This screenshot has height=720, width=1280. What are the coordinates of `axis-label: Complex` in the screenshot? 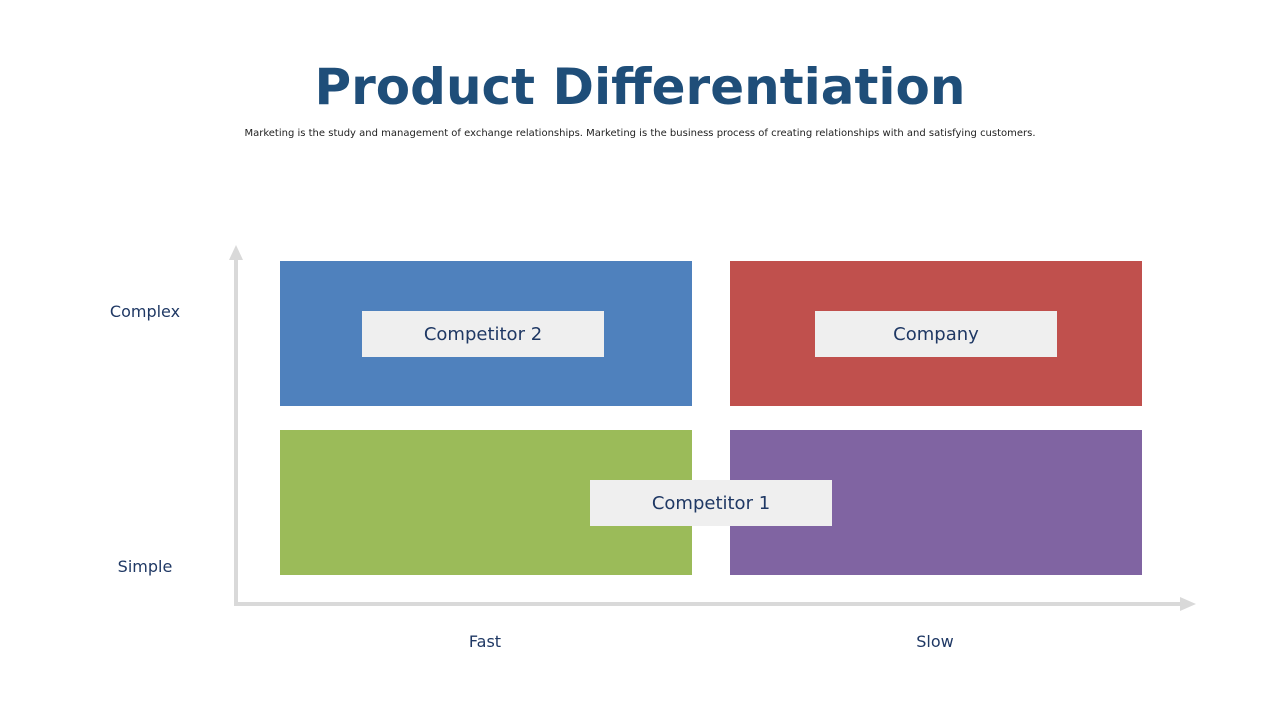 It's located at (145, 311).